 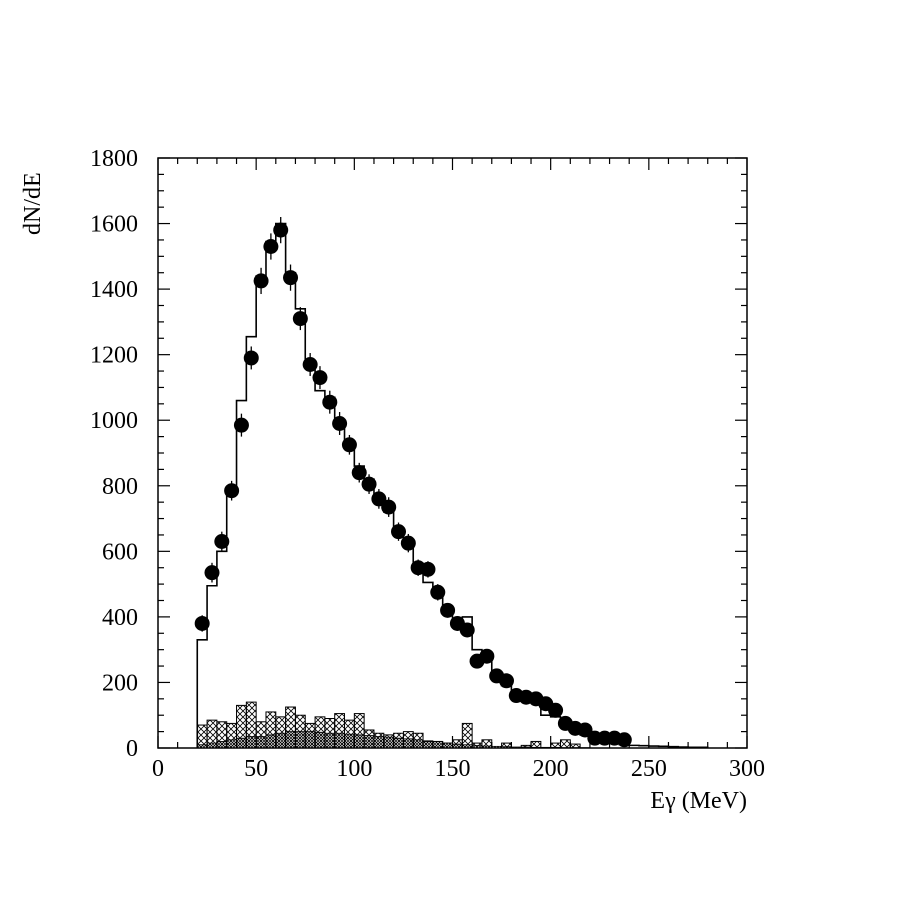 I want to click on y-tick-label: 1400, so click(x=114, y=290).